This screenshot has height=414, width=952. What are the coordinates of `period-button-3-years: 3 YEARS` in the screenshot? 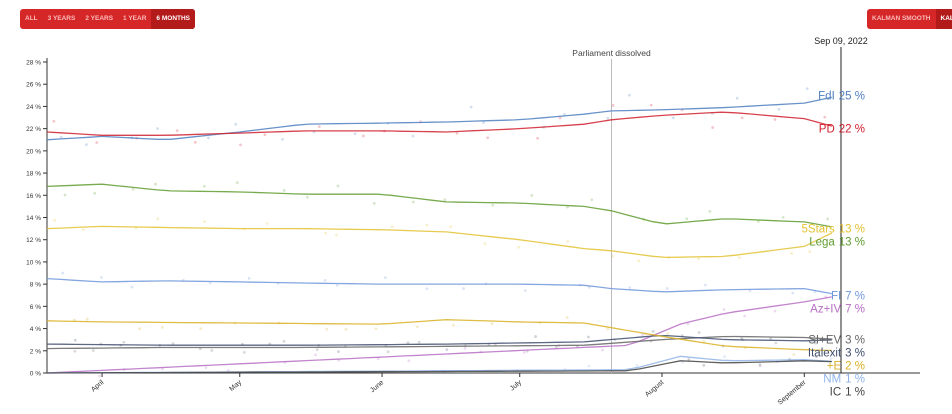 It's located at (61, 18).